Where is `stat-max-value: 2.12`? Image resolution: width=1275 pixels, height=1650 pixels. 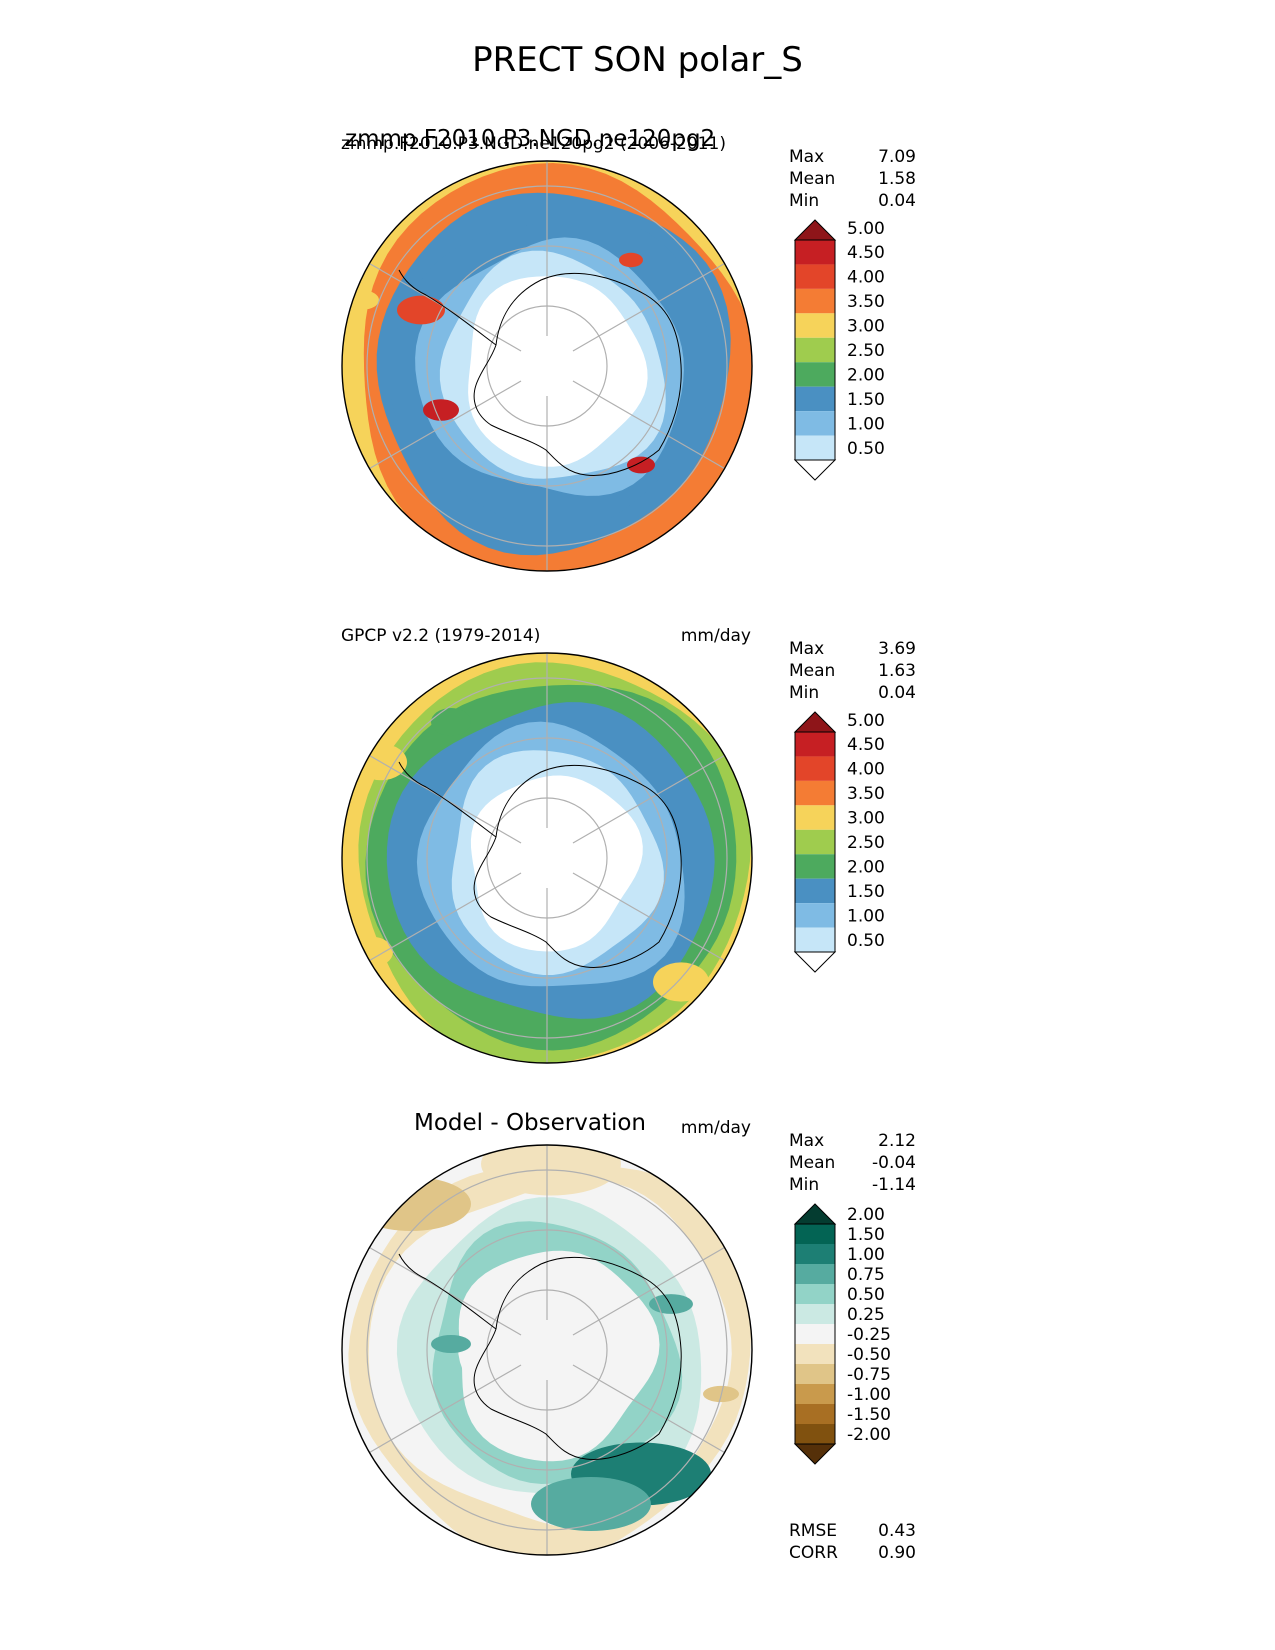
stat-max-value: 2.12 is located at coordinates (897, 1141).